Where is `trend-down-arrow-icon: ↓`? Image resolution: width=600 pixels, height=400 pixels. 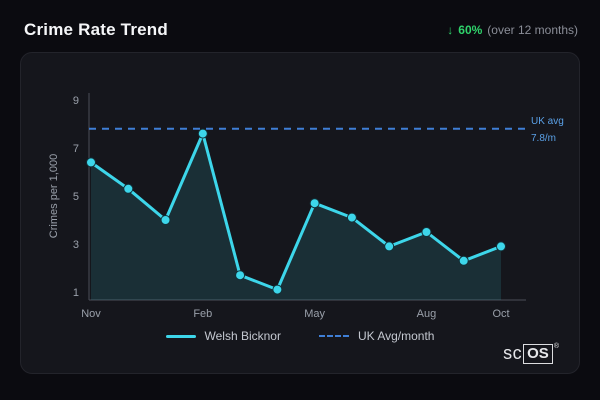 trend-down-arrow-icon: ↓ is located at coordinates (450, 30).